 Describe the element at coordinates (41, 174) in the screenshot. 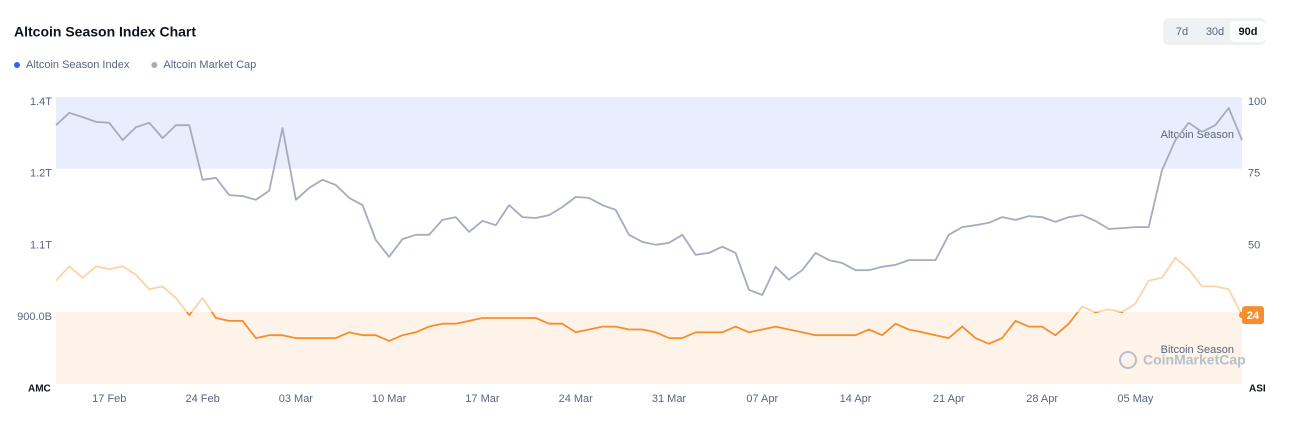

I see `y-tick-label: 1.2T` at that location.